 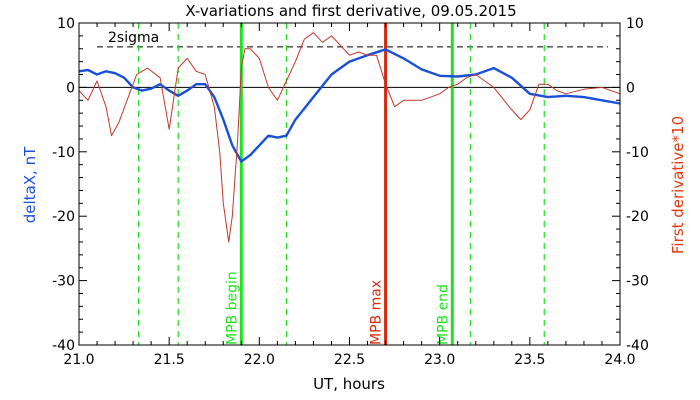 I want to click on y-tick-label-right: 0, so click(x=630, y=88).